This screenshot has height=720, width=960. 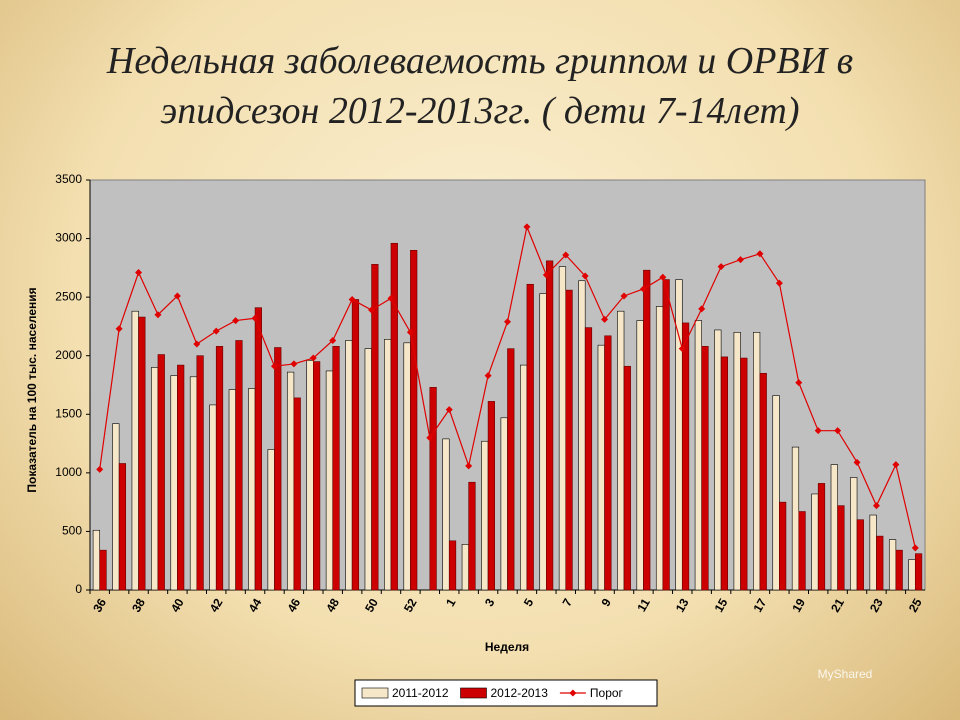 What do you see at coordinates (293, 605) in the screenshot?
I see `x-tick-label: 46` at bounding box center [293, 605].